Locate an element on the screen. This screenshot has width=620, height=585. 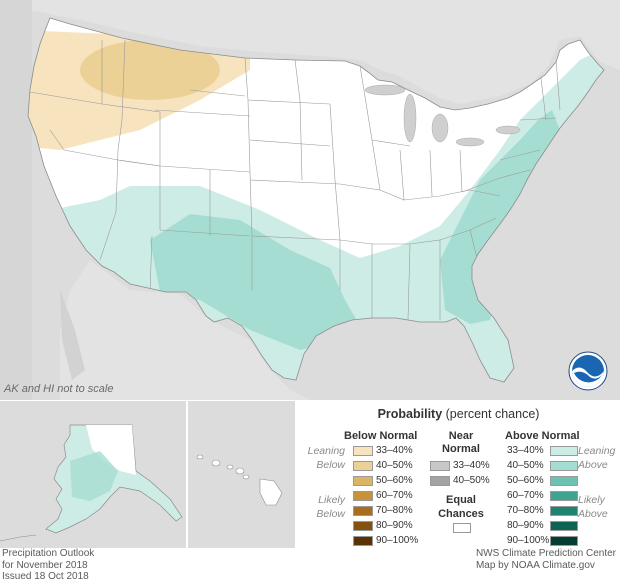
legend-above-item: 60–70% is located at coordinates (542, 496).